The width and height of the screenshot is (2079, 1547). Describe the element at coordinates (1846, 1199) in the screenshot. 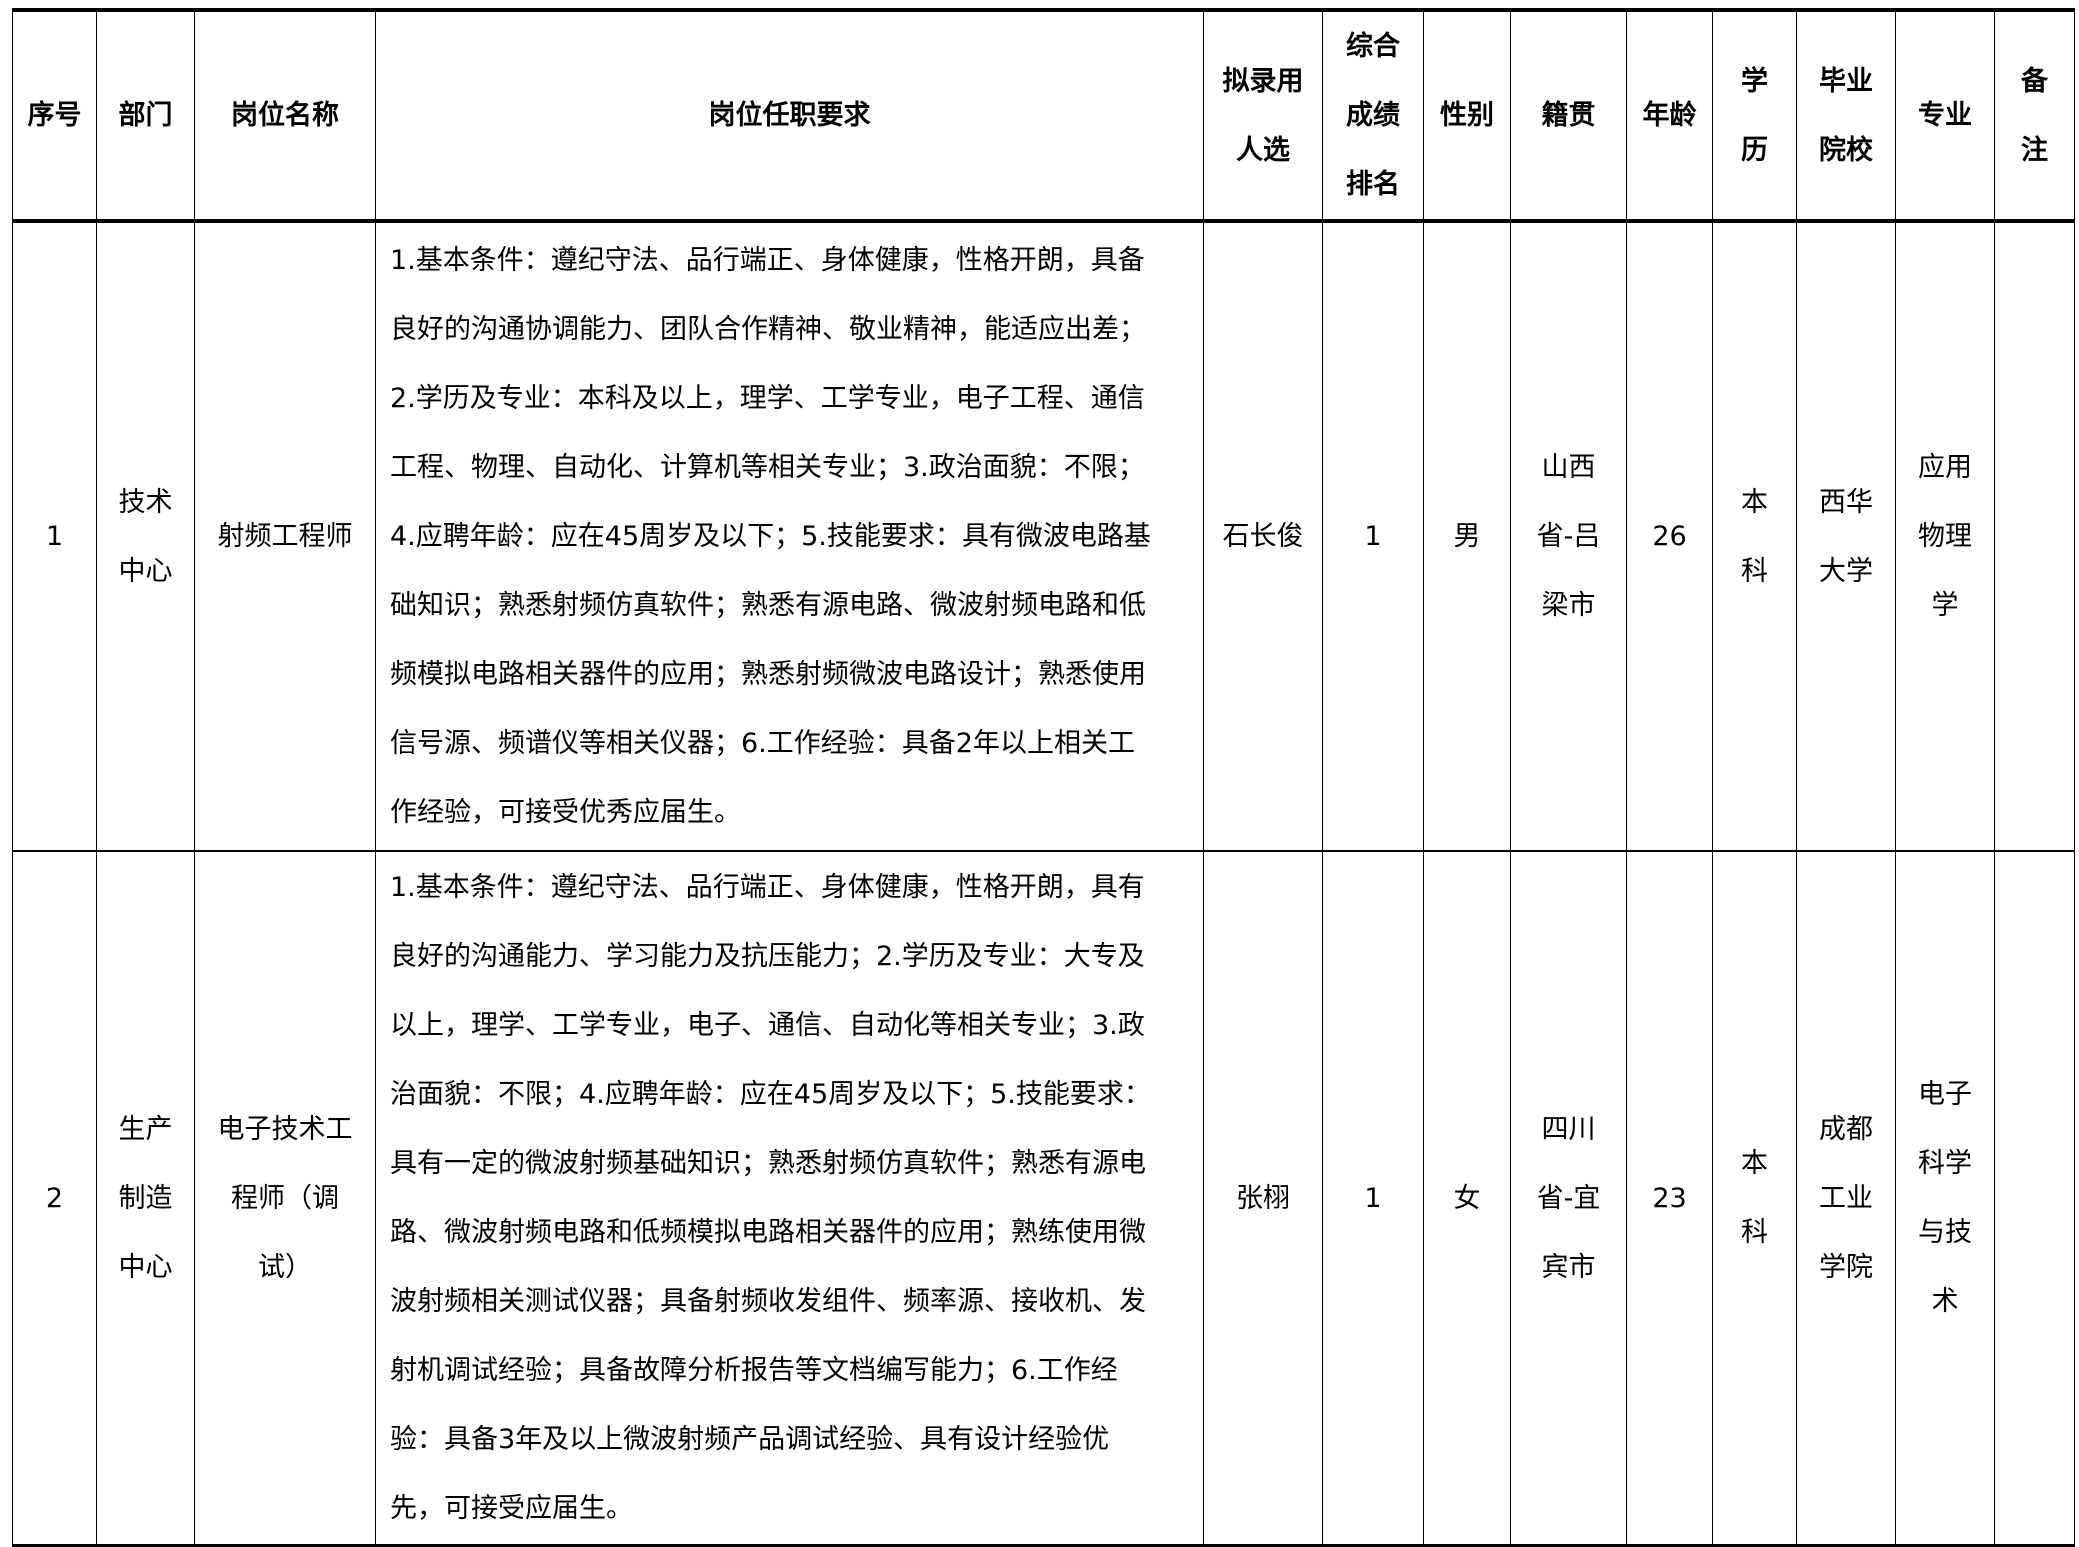

I see `cell-school: 成都 工业 学院` at that location.